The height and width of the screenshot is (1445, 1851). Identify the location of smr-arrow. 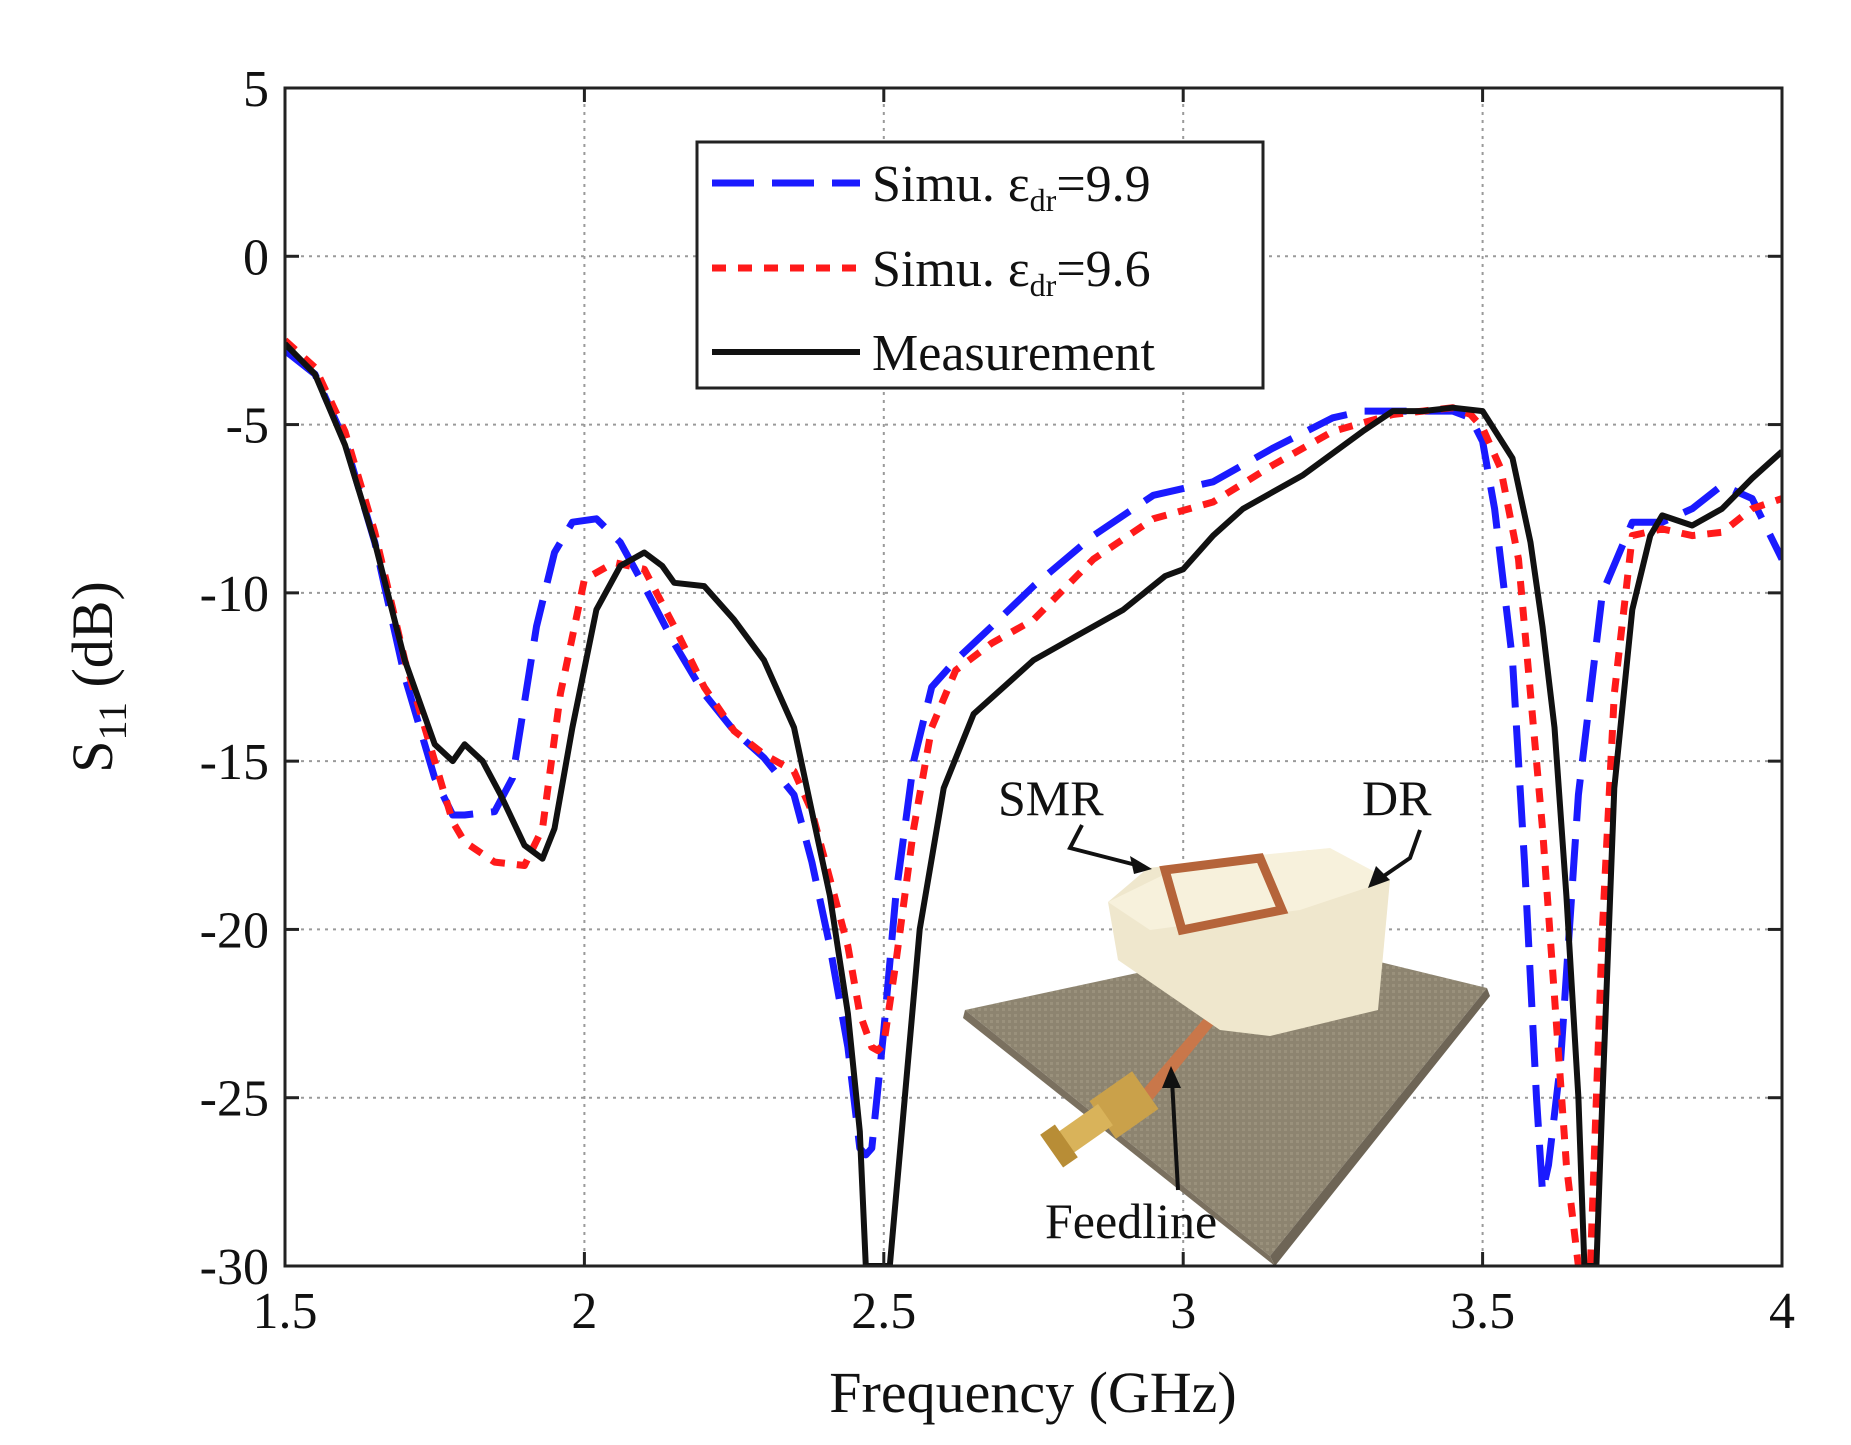
(1104, 846).